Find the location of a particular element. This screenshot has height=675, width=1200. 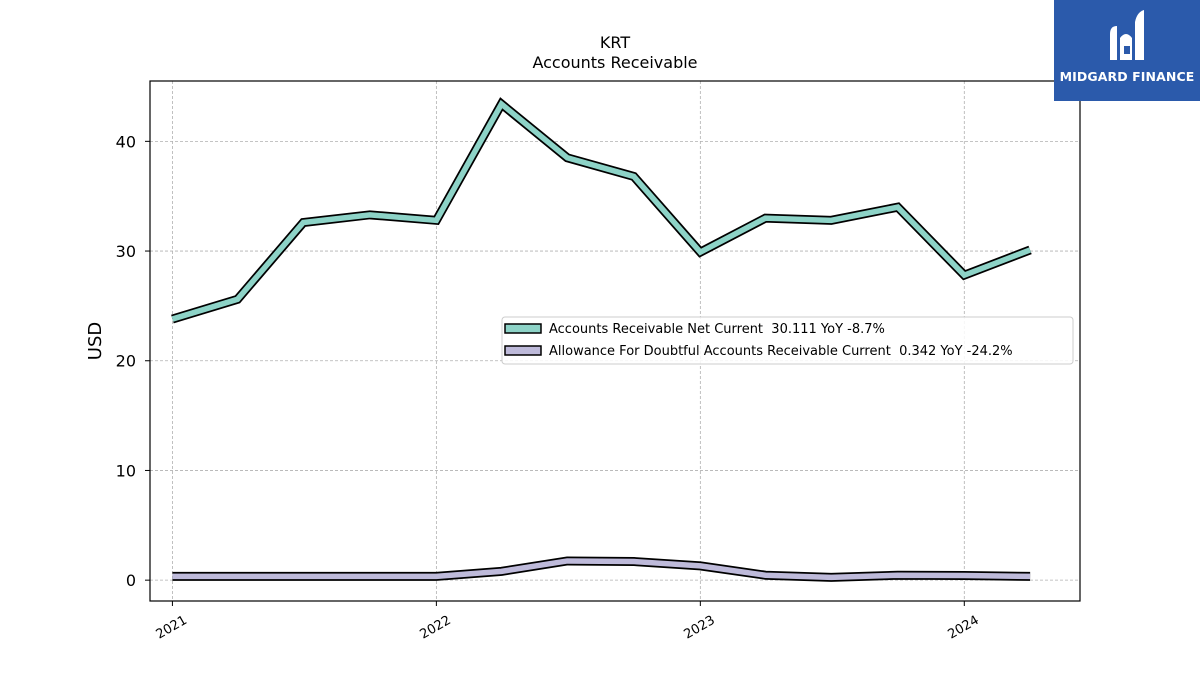

x-tick-label: 2023 is located at coordinates (700, 628).